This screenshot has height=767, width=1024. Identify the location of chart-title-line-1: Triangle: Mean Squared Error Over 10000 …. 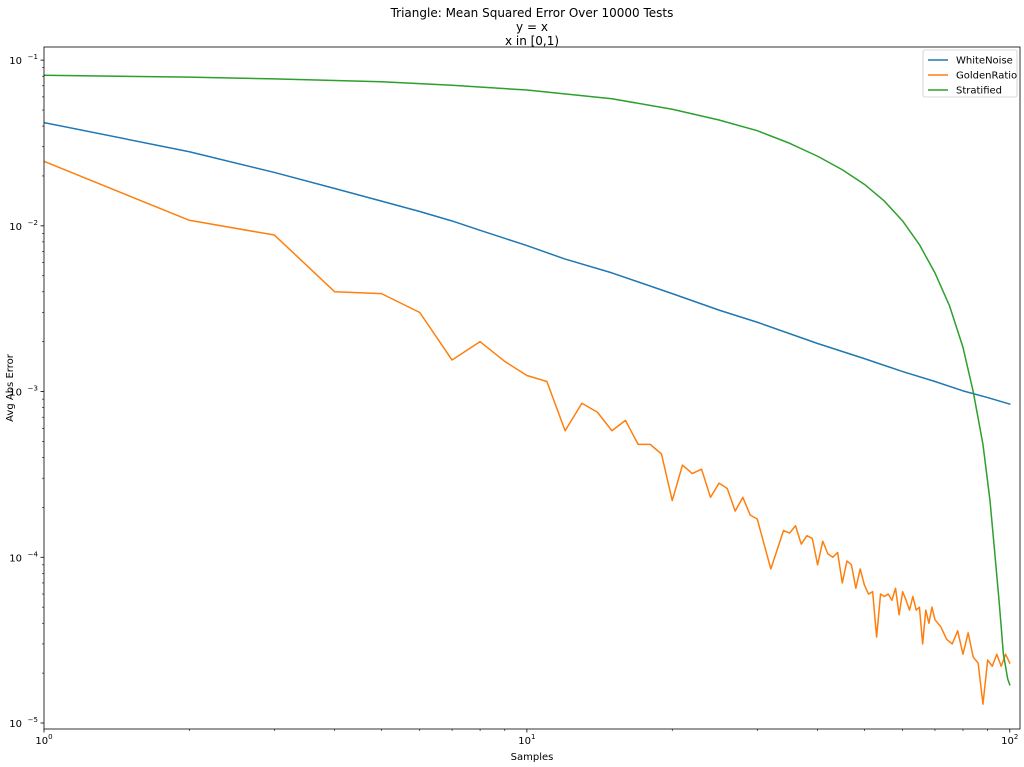
(532, 13).